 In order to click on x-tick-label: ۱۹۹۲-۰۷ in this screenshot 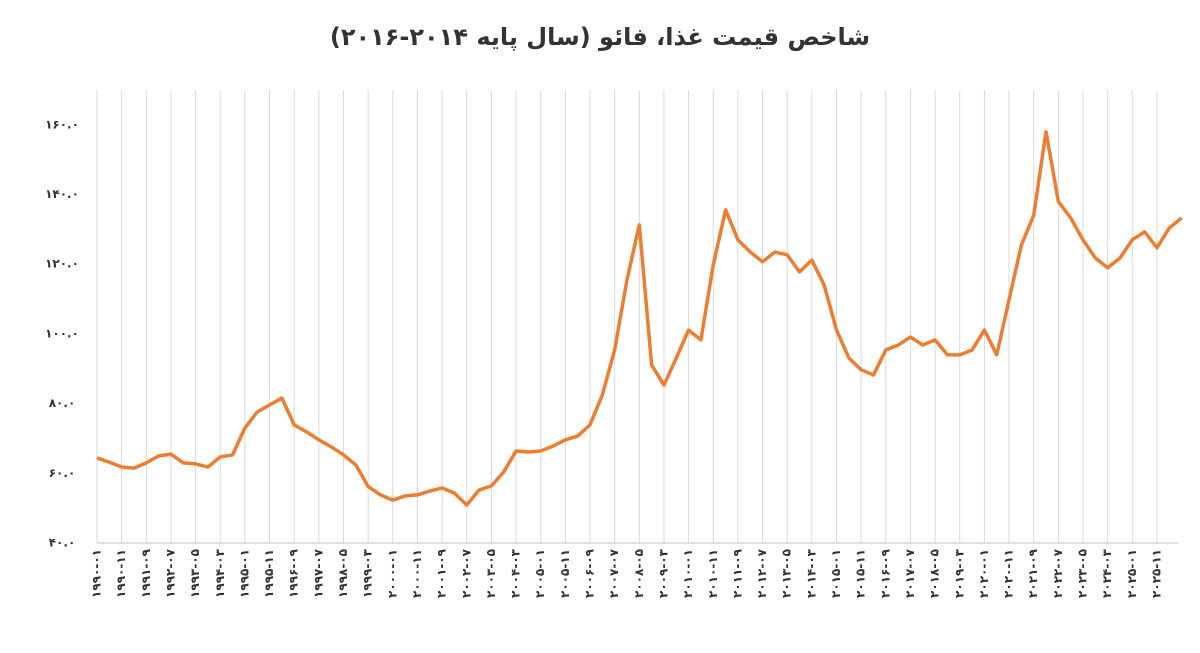, I will do `click(170, 573)`.